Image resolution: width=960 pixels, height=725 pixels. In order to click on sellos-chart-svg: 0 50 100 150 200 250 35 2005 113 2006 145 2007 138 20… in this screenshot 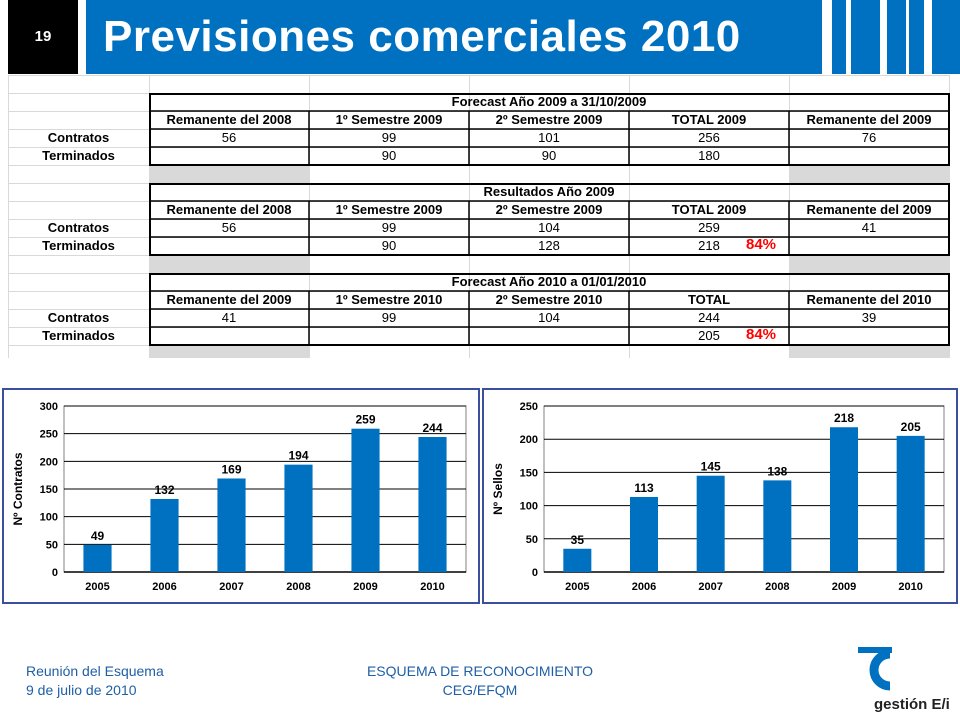, I will do `click(718, 497)`.